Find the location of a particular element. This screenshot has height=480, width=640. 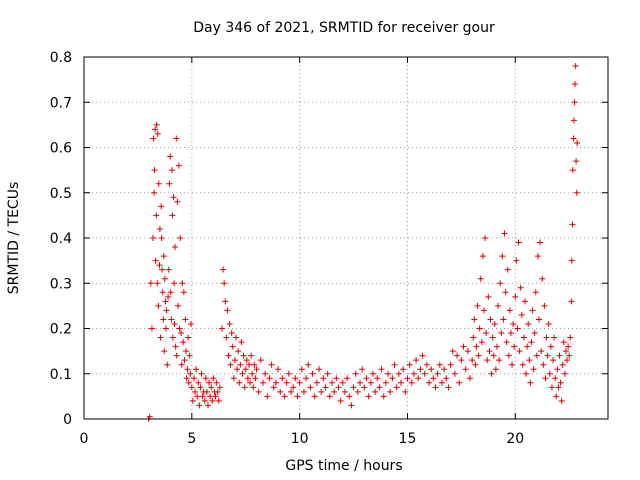

y-tick-label: 0.3 is located at coordinates (61, 284).